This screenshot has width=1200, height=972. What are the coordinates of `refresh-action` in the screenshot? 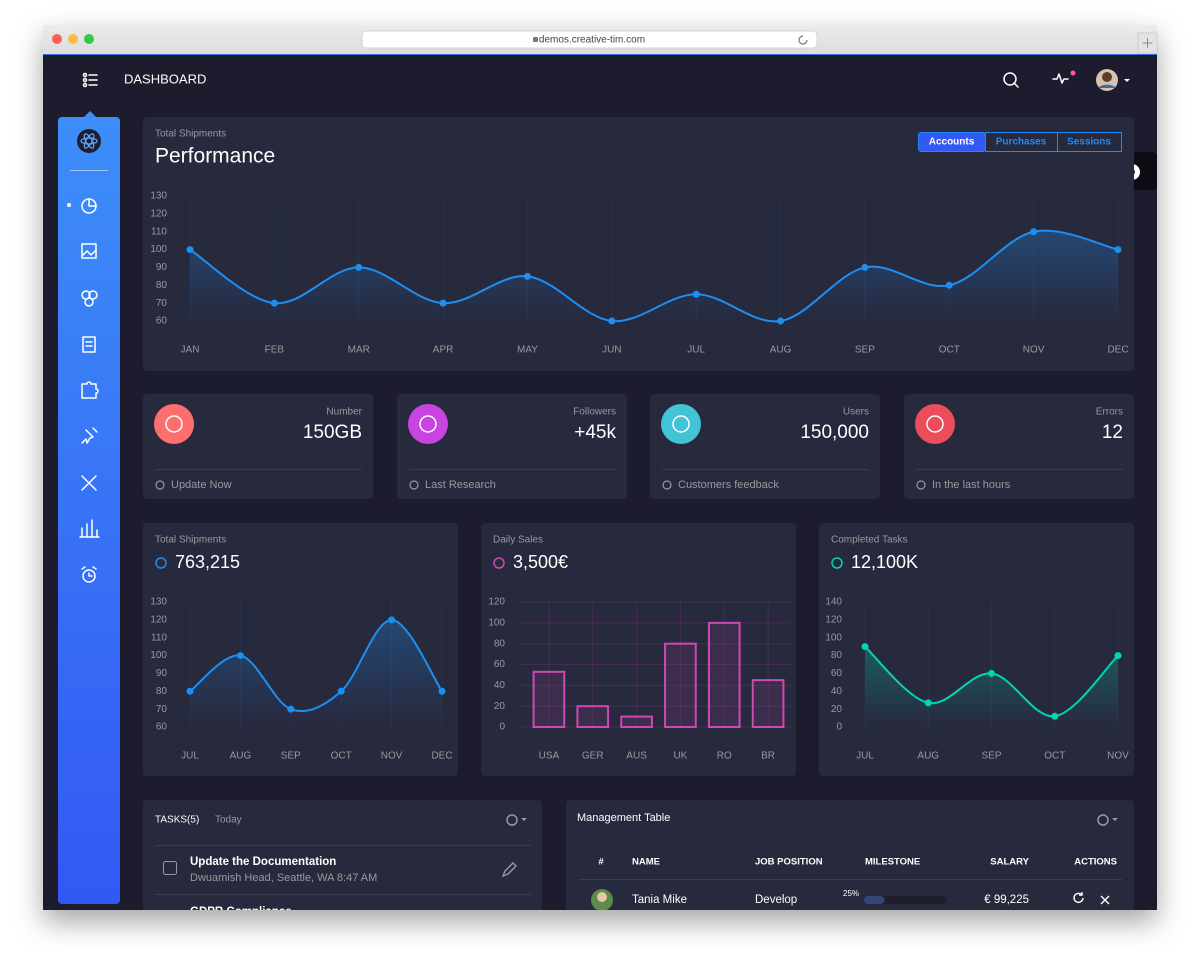 It's located at (1078, 898).